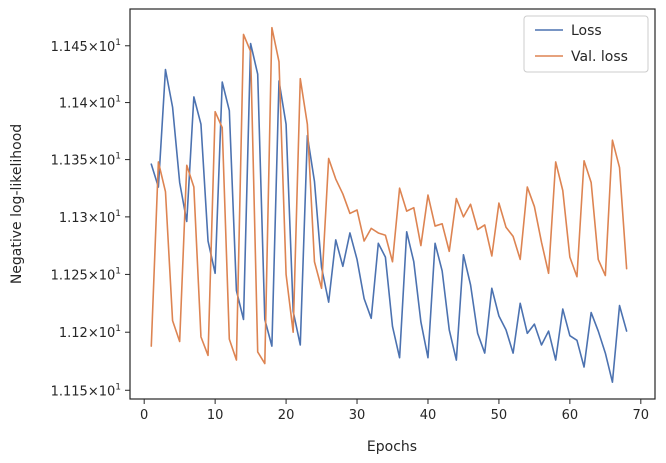 Image resolution: width=666 pixels, height=463 pixels. Describe the element at coordinates (586, 44) in the screenshot. I see `legend: Loss Val. loss` at that location.